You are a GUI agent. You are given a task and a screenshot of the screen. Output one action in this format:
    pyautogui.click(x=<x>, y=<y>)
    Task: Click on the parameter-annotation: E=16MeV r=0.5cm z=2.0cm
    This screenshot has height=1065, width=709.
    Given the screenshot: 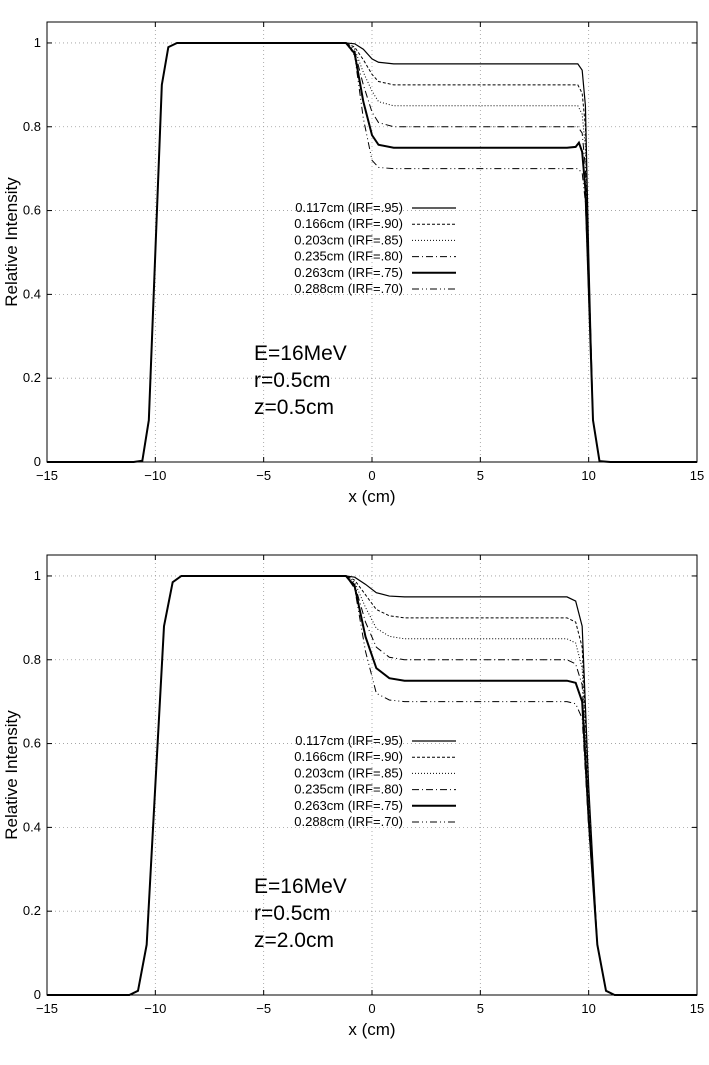 What is the action you would take?
    pyautogui.click(x=300, y=913)
    